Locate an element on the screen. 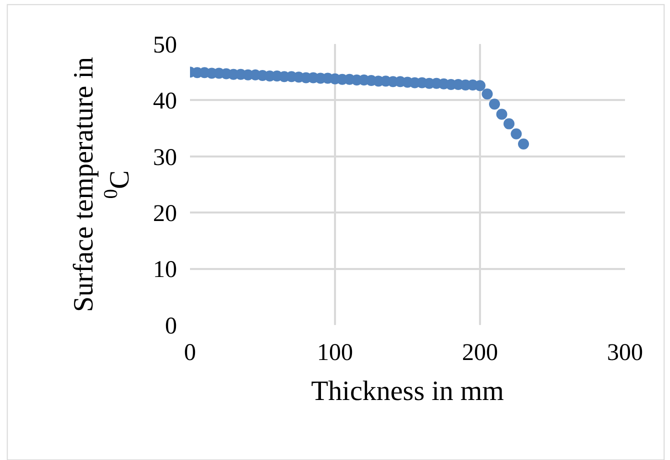 This screenshot has width=670, height=460. y-tick-label: 0 is located at coordinates (171, 326).